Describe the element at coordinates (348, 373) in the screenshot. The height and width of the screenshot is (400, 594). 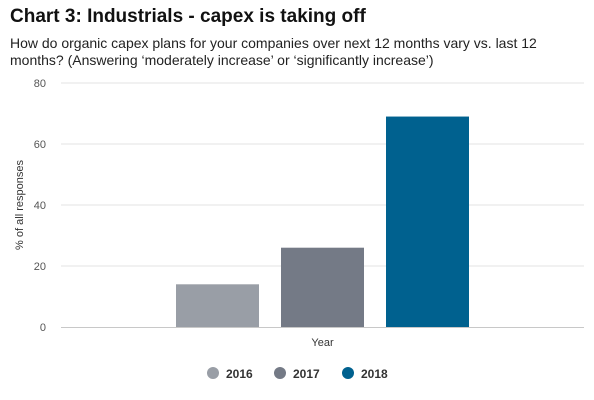
I see `legend-marker-2018` at that location.